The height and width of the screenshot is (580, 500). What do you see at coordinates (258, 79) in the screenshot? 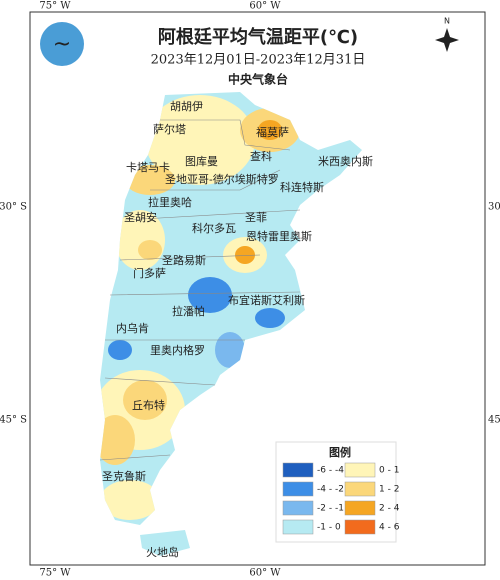
I see `agency: 中央气象台` at bounding box center [258, 79].